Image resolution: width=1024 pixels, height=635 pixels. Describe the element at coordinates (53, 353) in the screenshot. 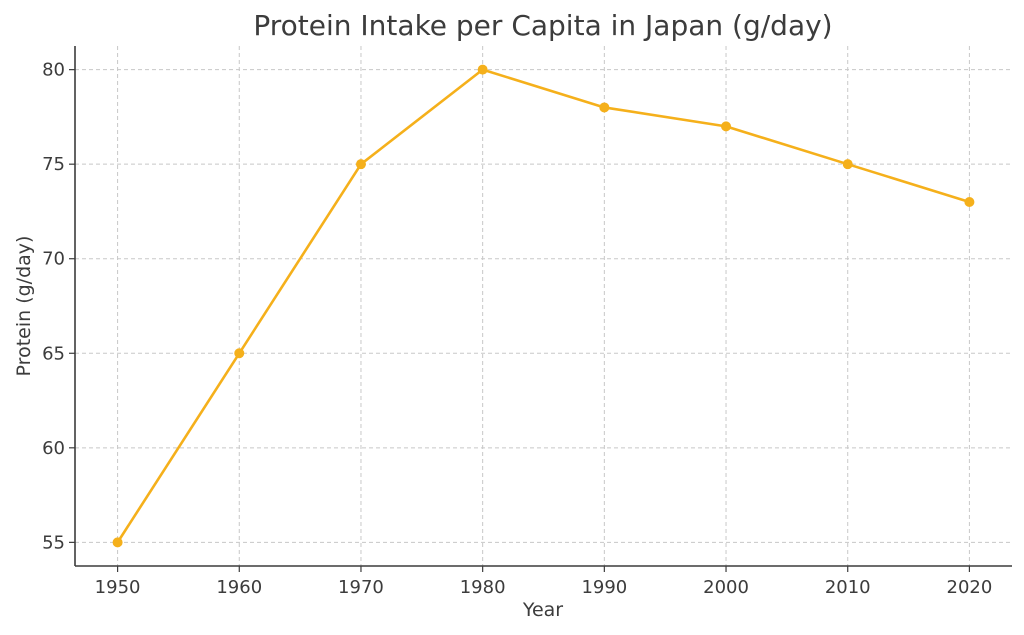

I see `y-tick-label: 65` at that location.